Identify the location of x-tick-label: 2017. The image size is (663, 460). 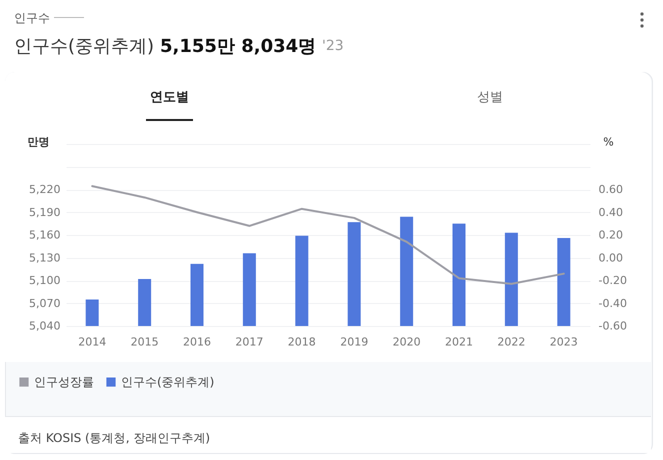
(249, 342).